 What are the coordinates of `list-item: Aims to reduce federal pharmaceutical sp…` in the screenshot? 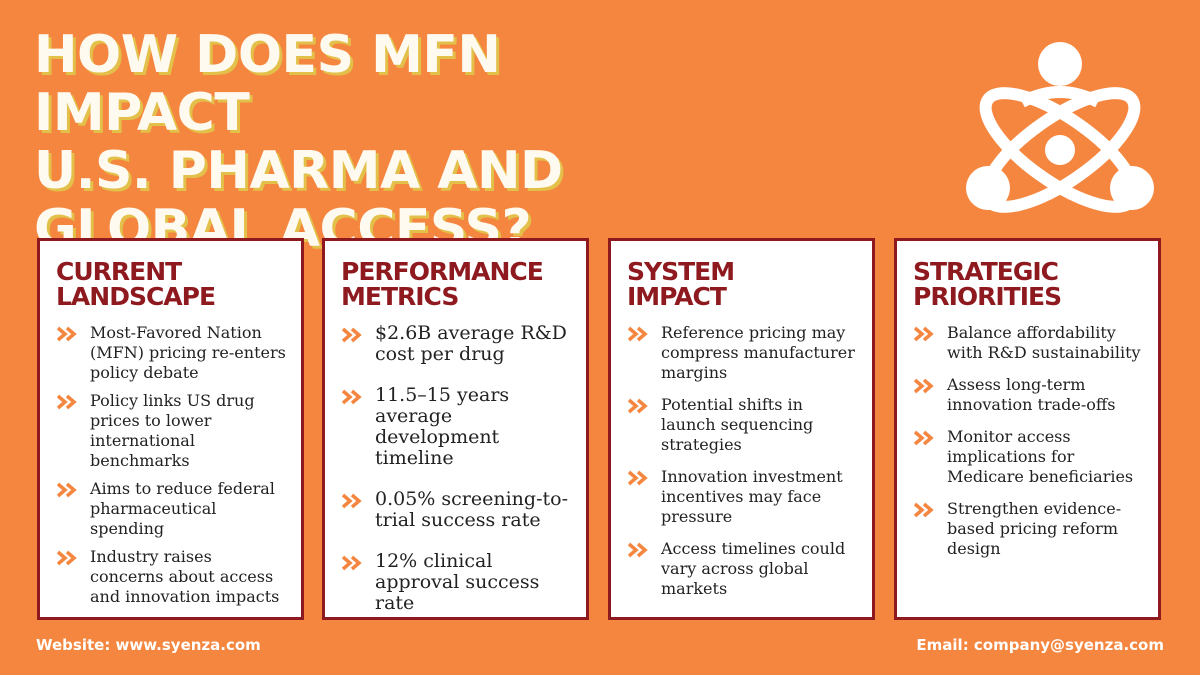 It's located at (171, 509).